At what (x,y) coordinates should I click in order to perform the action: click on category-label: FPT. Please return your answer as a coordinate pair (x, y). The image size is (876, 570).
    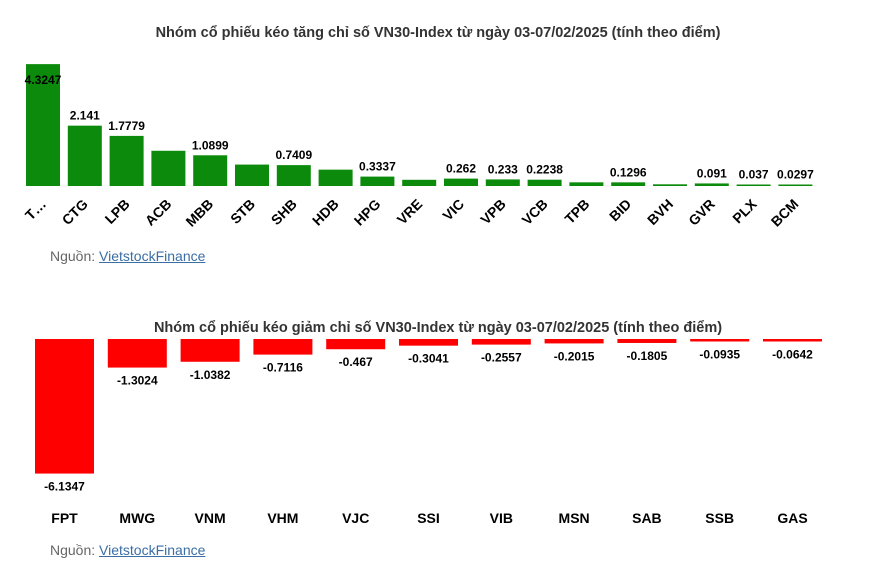
    Looking at the image, I should click on (64, 518).